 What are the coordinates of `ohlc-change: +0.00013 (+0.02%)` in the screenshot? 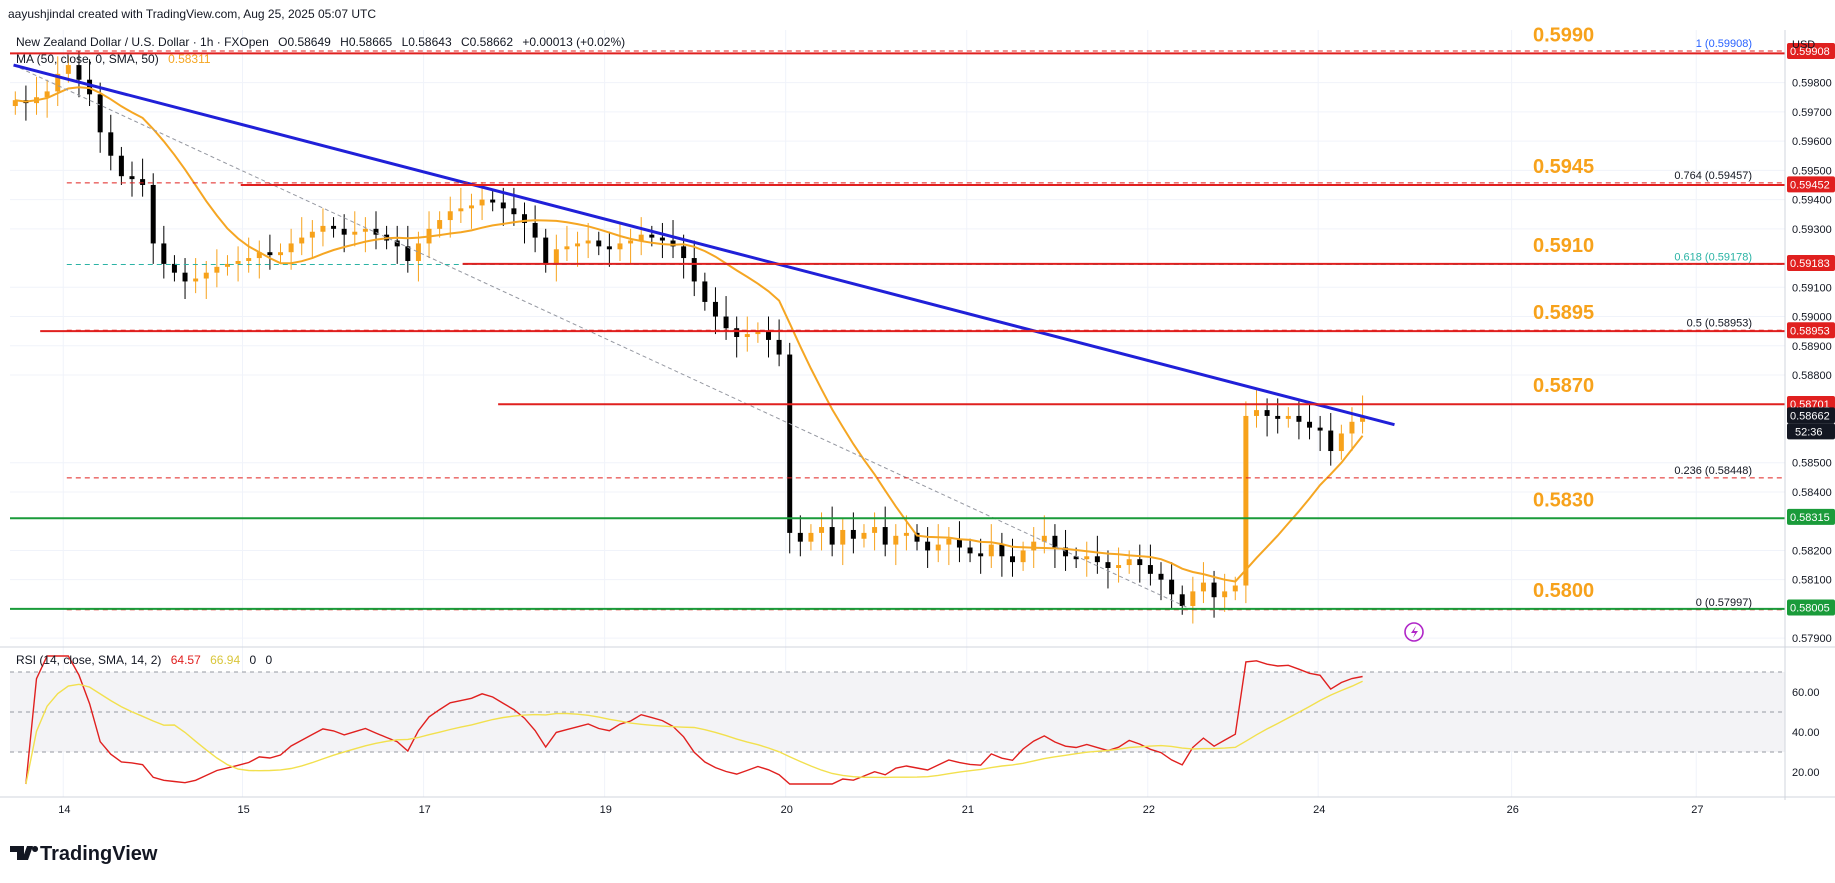 It's located at (573, 42).